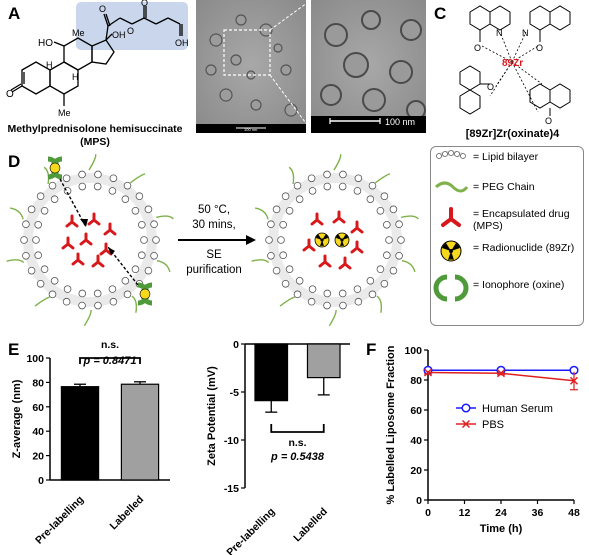 This screenshot has height=555, width=589. What do you see at coordinates (451, 155) in the screenshot?
I see `lipid-bilayer-icon` at bounding box center [451, 155].